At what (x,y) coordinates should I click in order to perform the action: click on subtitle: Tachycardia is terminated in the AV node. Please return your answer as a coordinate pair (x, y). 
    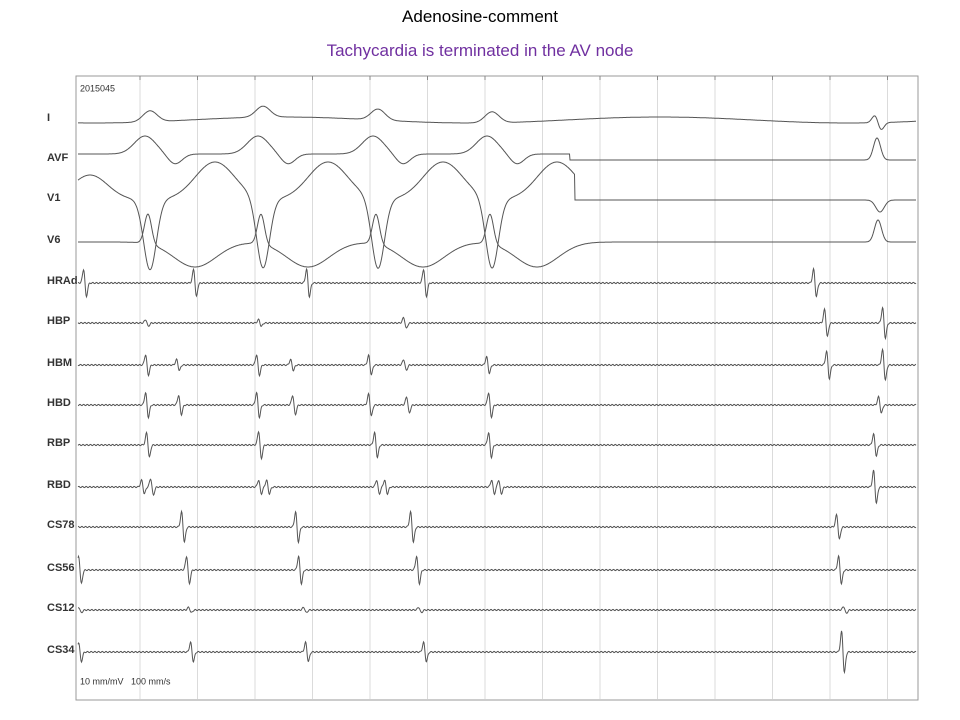
    Looking at the image, I should click on (480, 50).